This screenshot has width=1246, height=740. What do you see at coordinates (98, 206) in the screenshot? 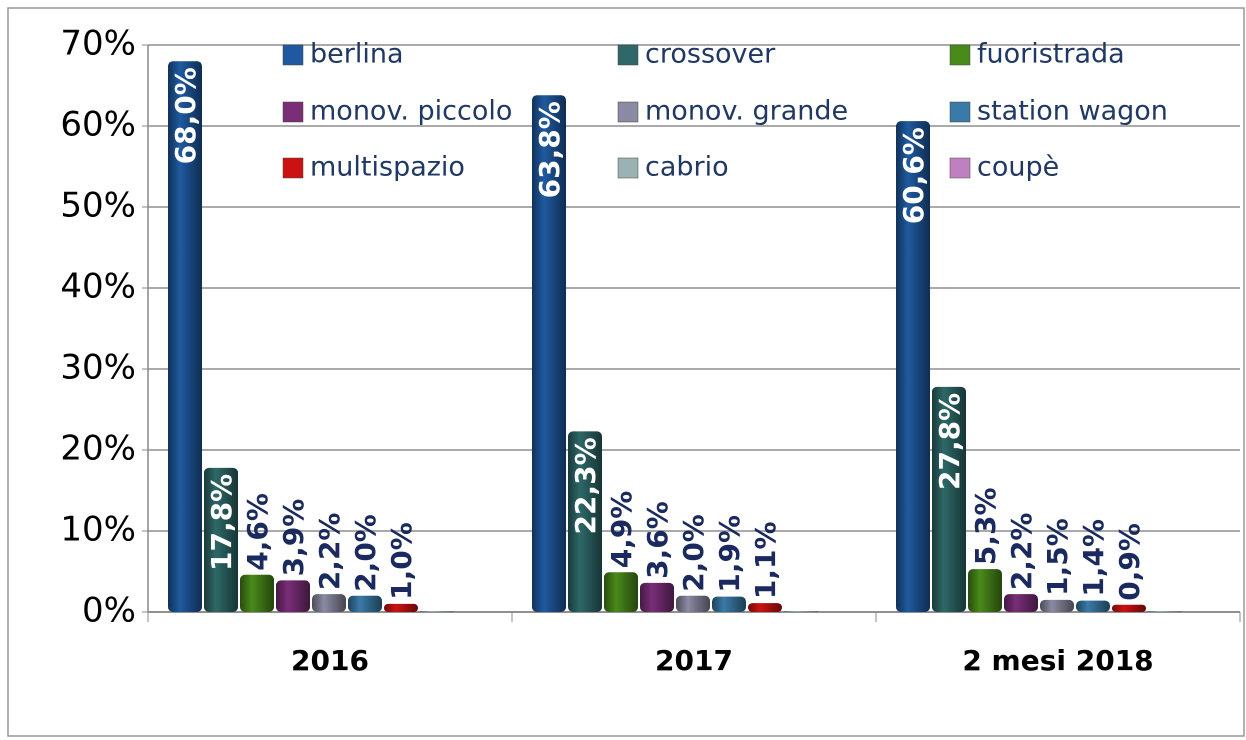
I see `y-tick-label: 50%` at bounding box center [98, 206].